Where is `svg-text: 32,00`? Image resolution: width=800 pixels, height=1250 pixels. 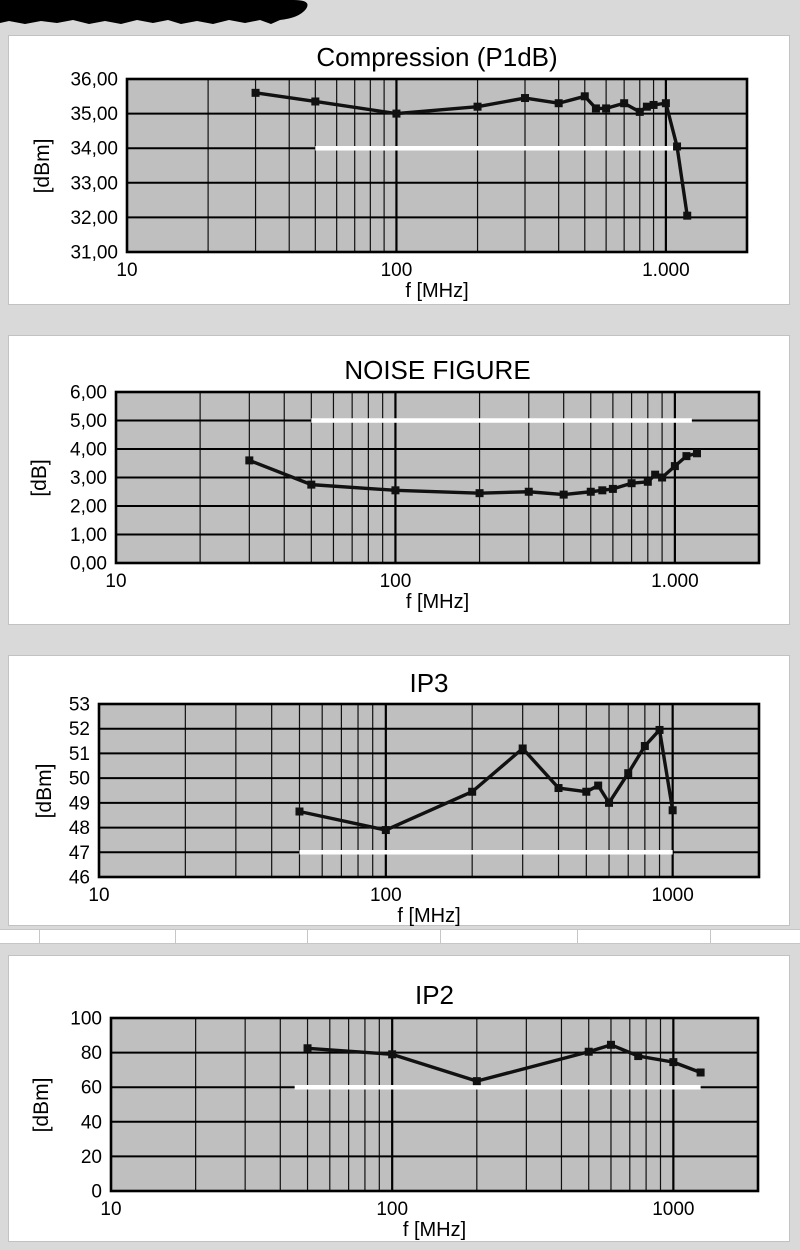
svg-text: 32,00 is located at coordinates (94, 218).